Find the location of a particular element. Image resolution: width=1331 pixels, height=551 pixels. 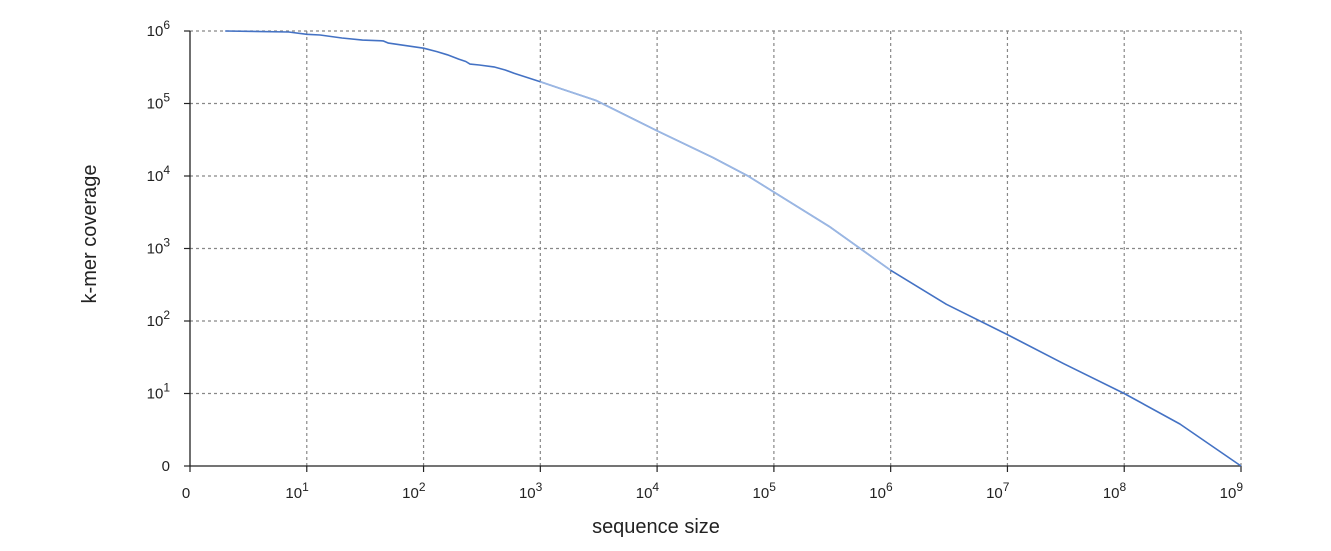

x-tick-label: 10⁵ is located at coordinates (765, 491).